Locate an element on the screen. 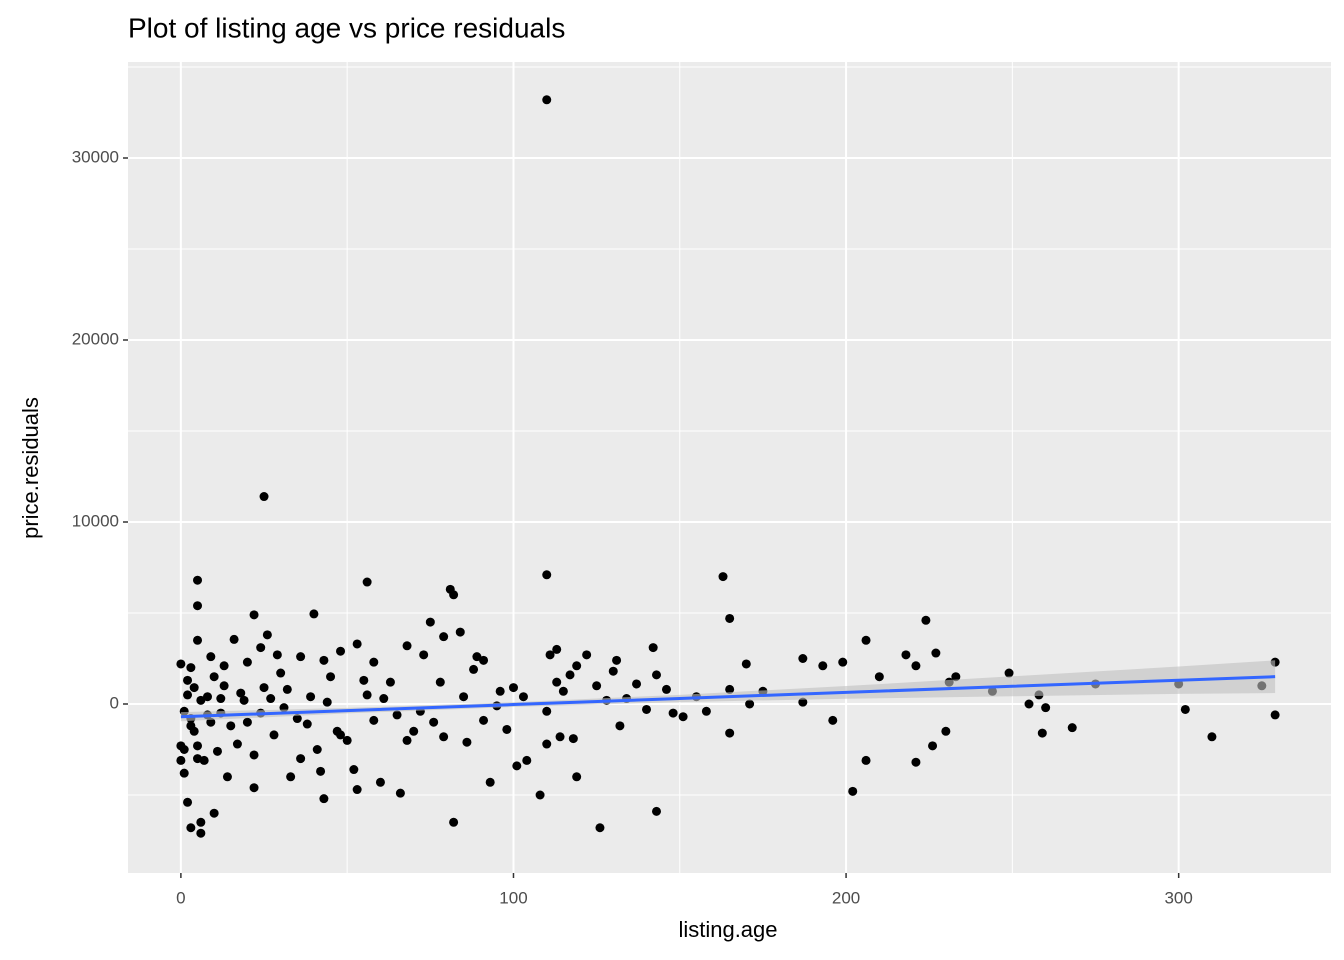 The image size is (1344, 960). x-tick-label: 300 is located at coordinates (1178, 897).